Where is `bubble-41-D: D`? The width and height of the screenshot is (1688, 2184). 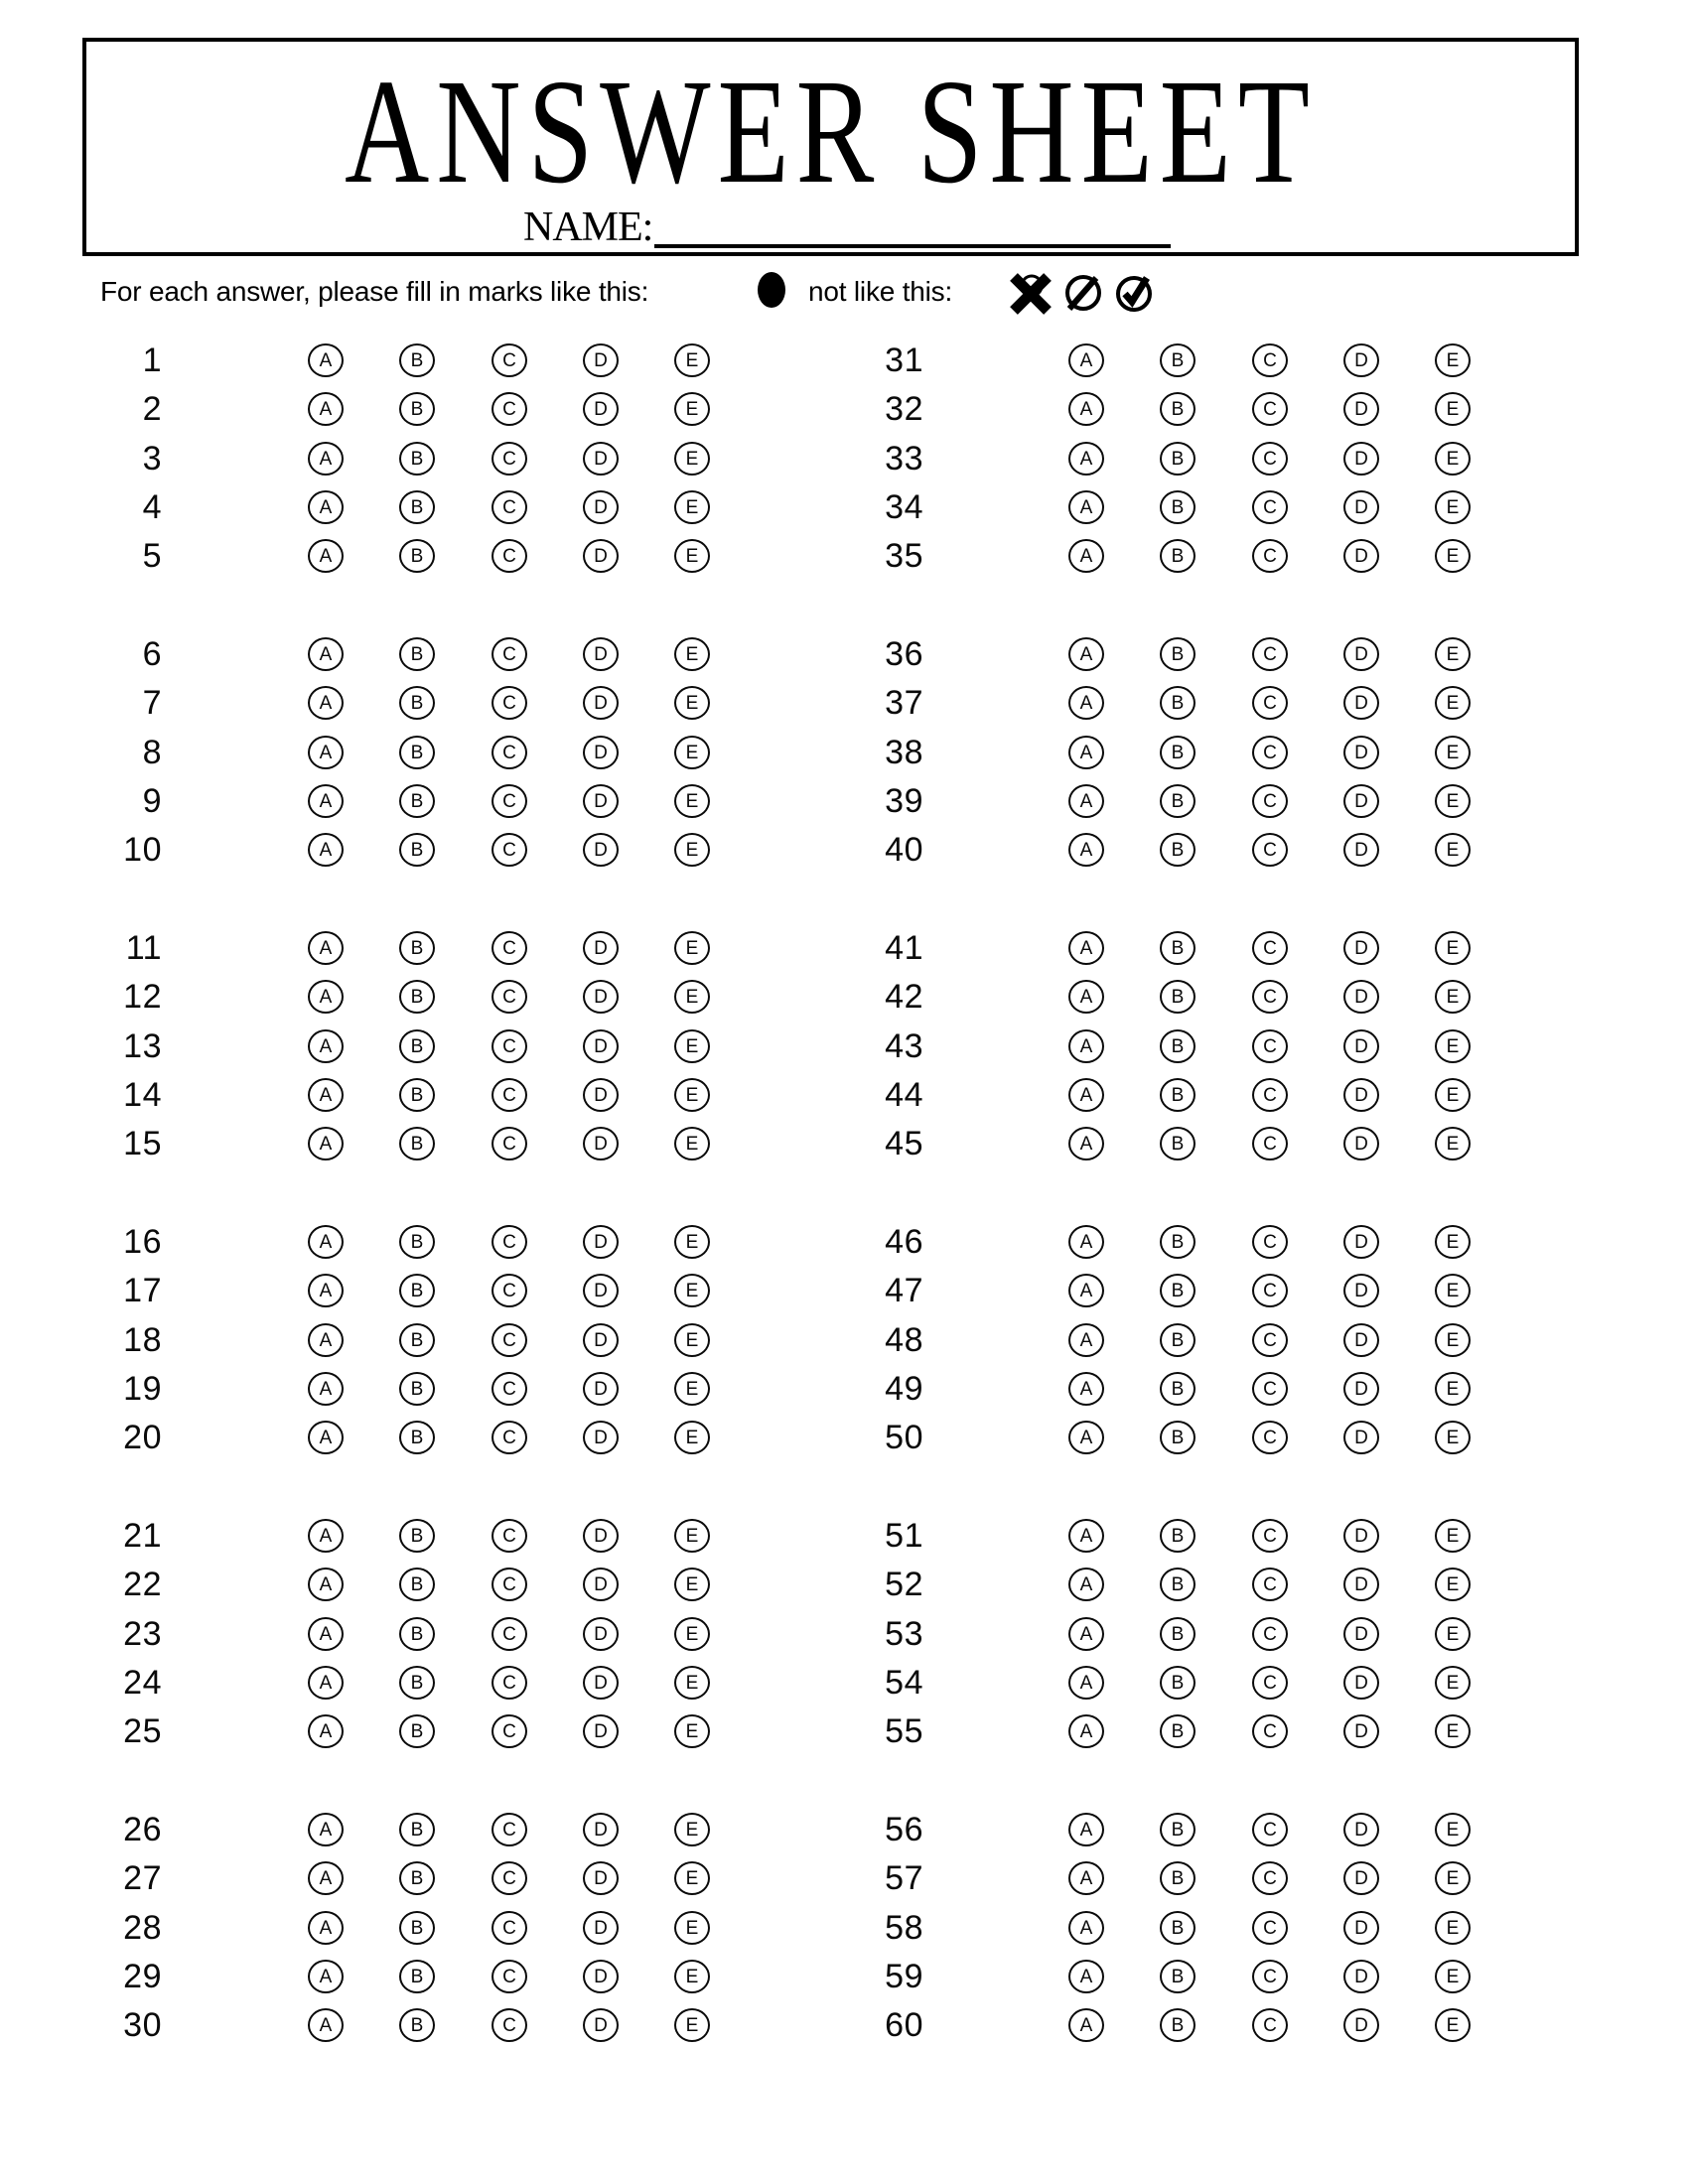
bubble-41-D: D is located at coordinates (1361, 948).